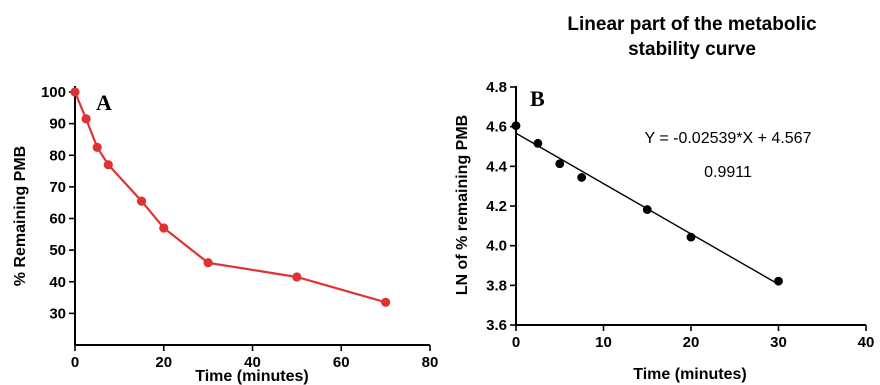  Describe the element at coordinates (691, 342) in the screenshot. I see `panel-b-x-tick-label: 20` at that location.